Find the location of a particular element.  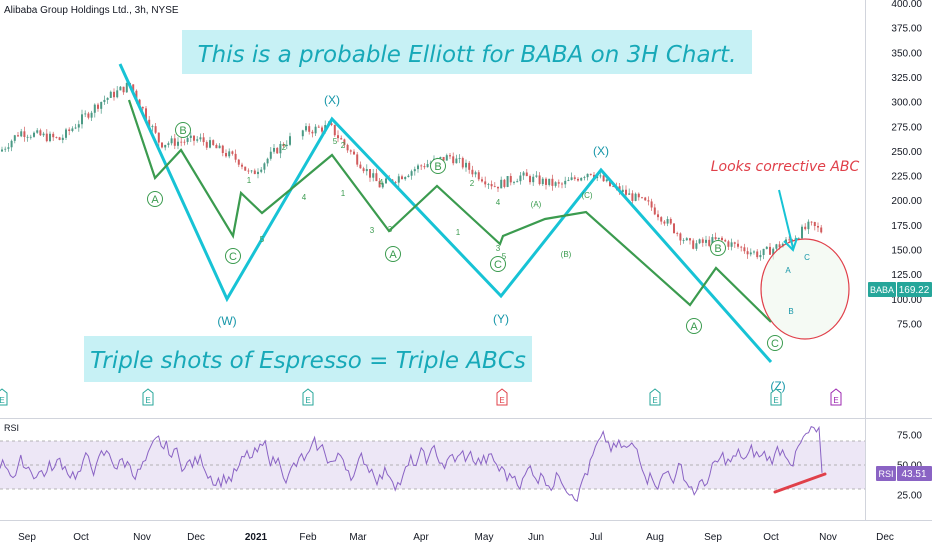

wave-label: 2 is located at coordinates (472, 183).